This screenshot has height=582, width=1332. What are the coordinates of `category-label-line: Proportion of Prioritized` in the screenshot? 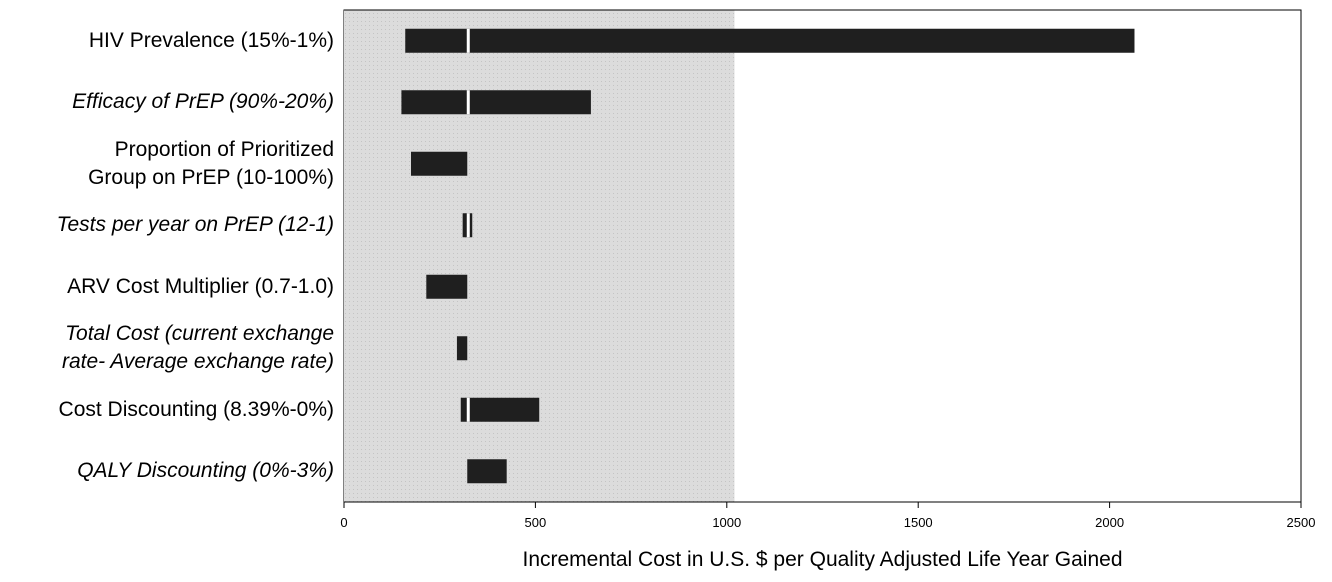 It's located at (224, 149).